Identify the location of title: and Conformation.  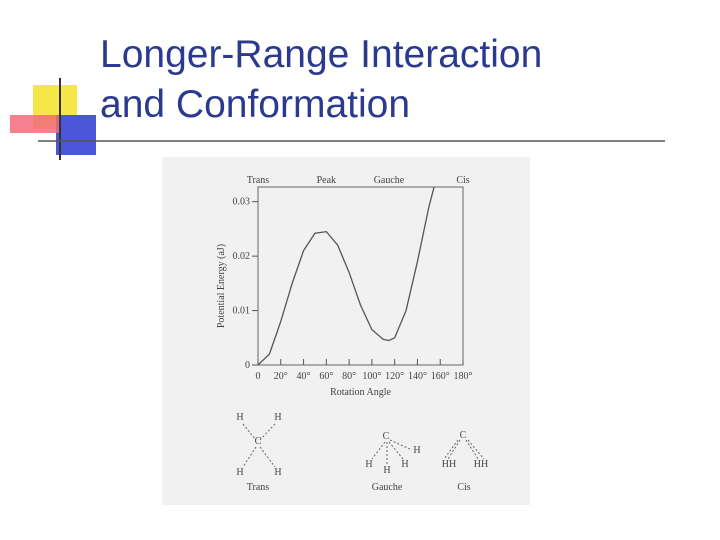
(255, 104).